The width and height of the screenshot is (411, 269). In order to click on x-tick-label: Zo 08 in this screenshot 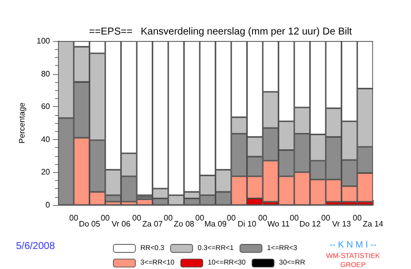, I will do `click(184, 224)`.